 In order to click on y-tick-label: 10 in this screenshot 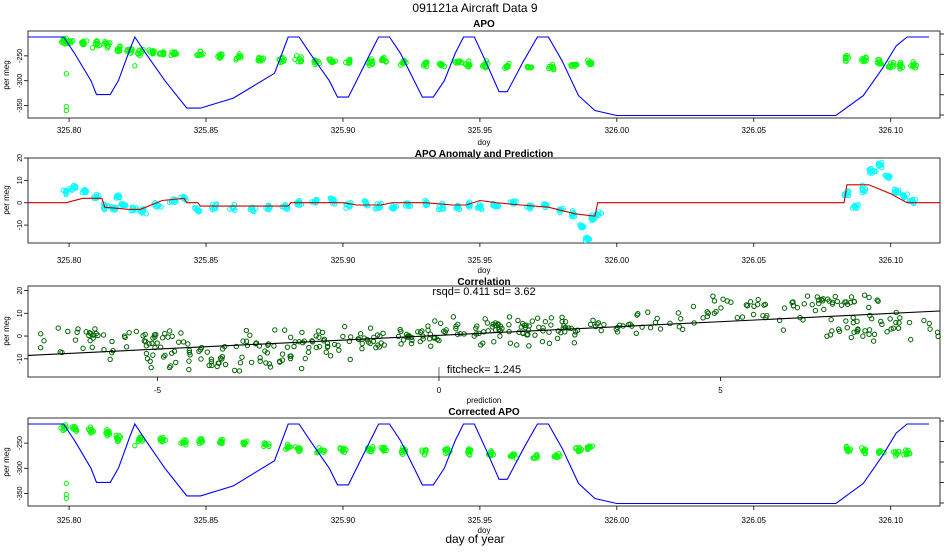, I will do `click(20, 313)`.